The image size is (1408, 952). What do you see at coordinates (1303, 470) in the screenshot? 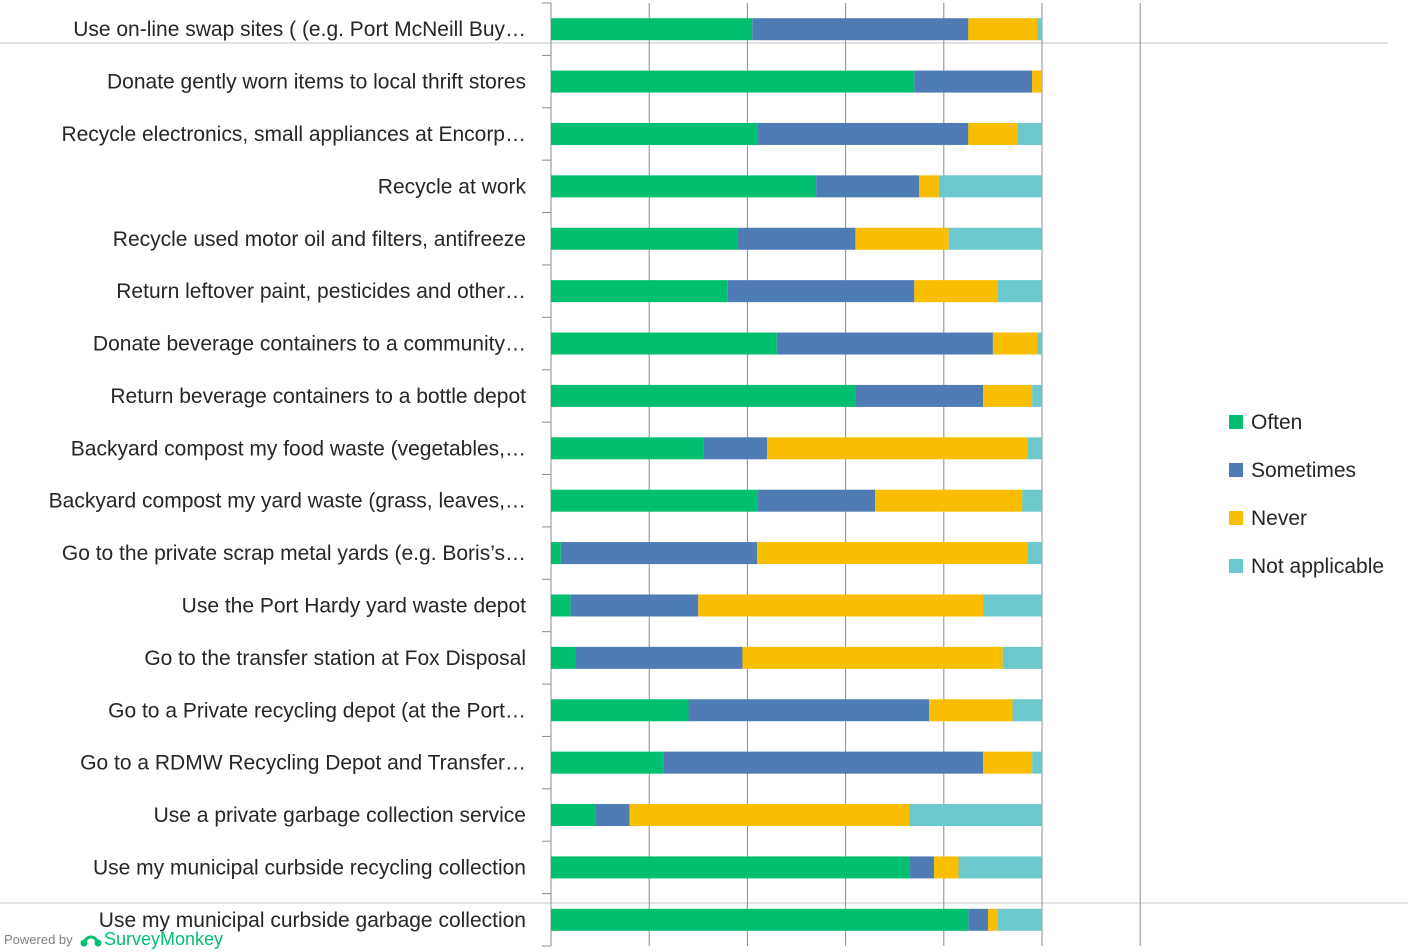
I see `legend-label: Sometimes` at bounding box center [1303, 470].